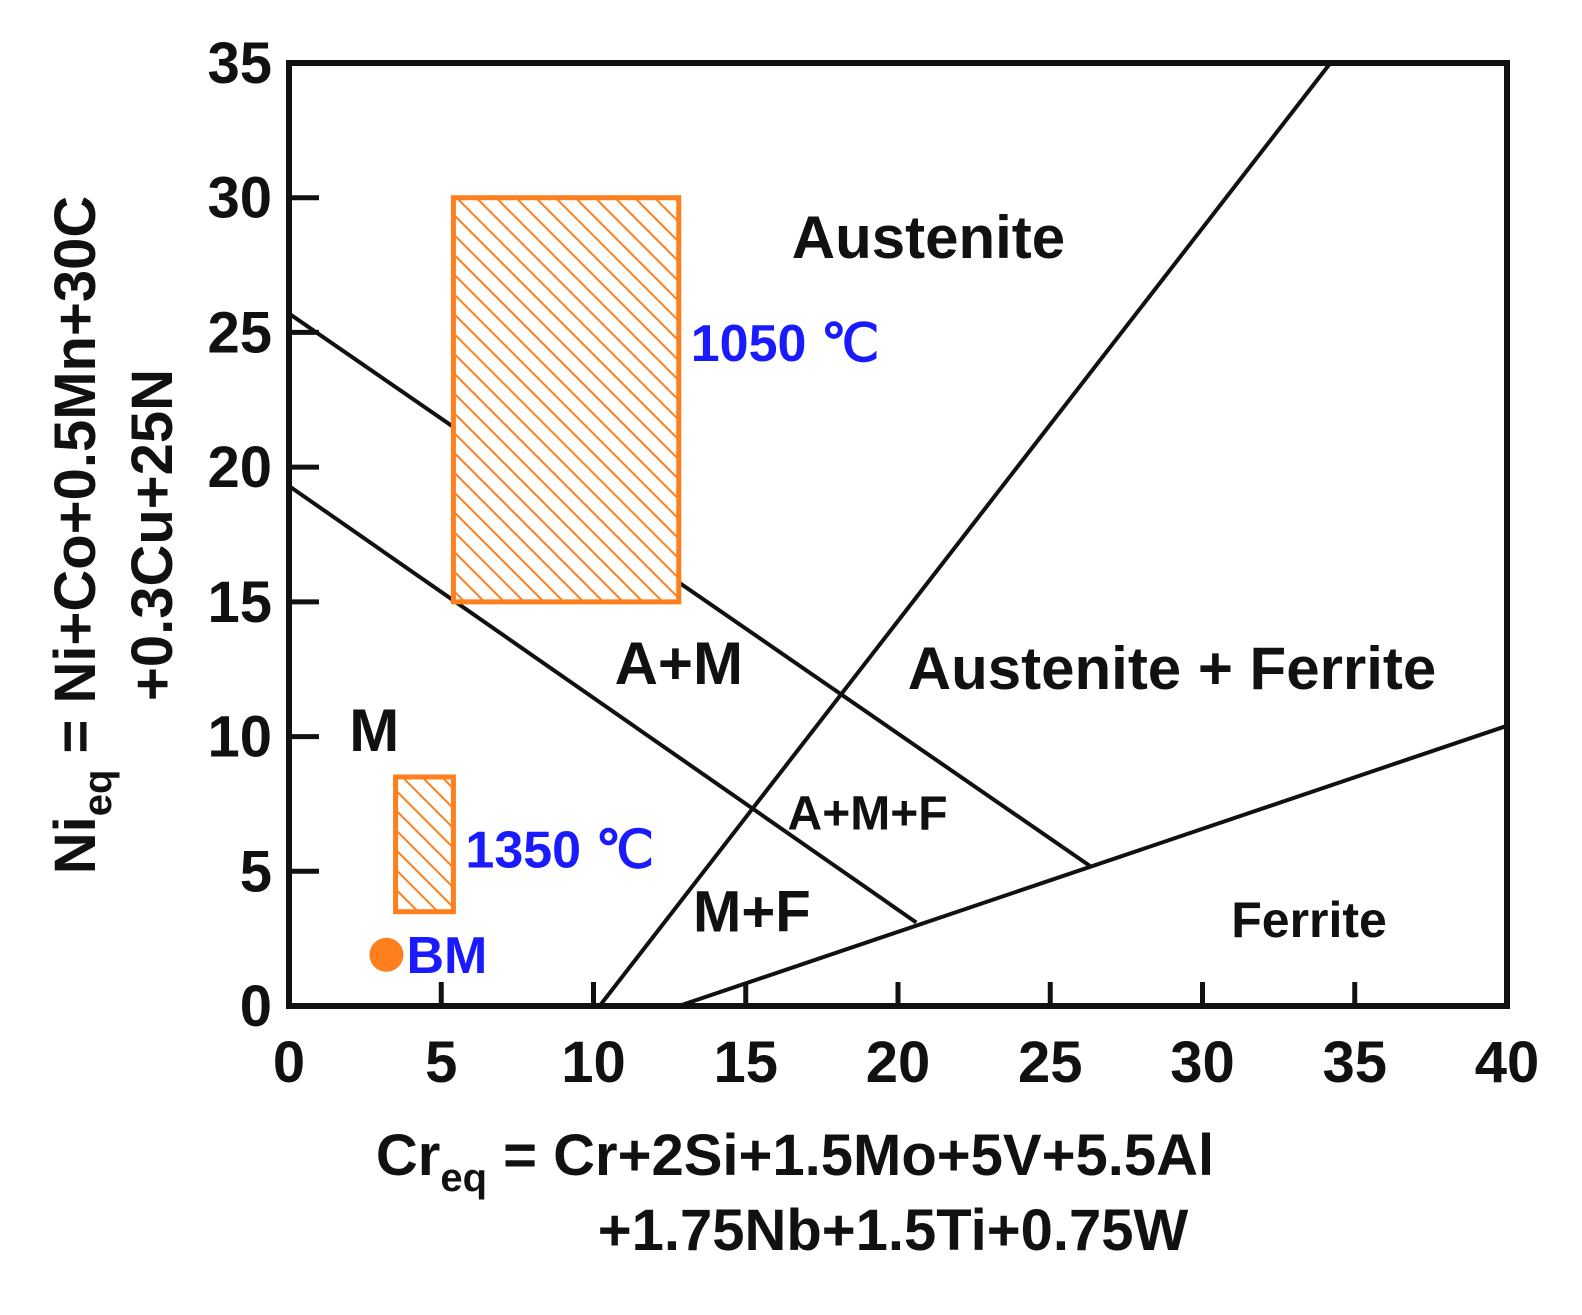 The image size is (1582, 1315). What do you see at coordinates (893, 1230) in the screenshot?
I see `x-axis-title-line2: +1.75Nb+1.5Ti+0.75W` at bounding box center [893, 1230].